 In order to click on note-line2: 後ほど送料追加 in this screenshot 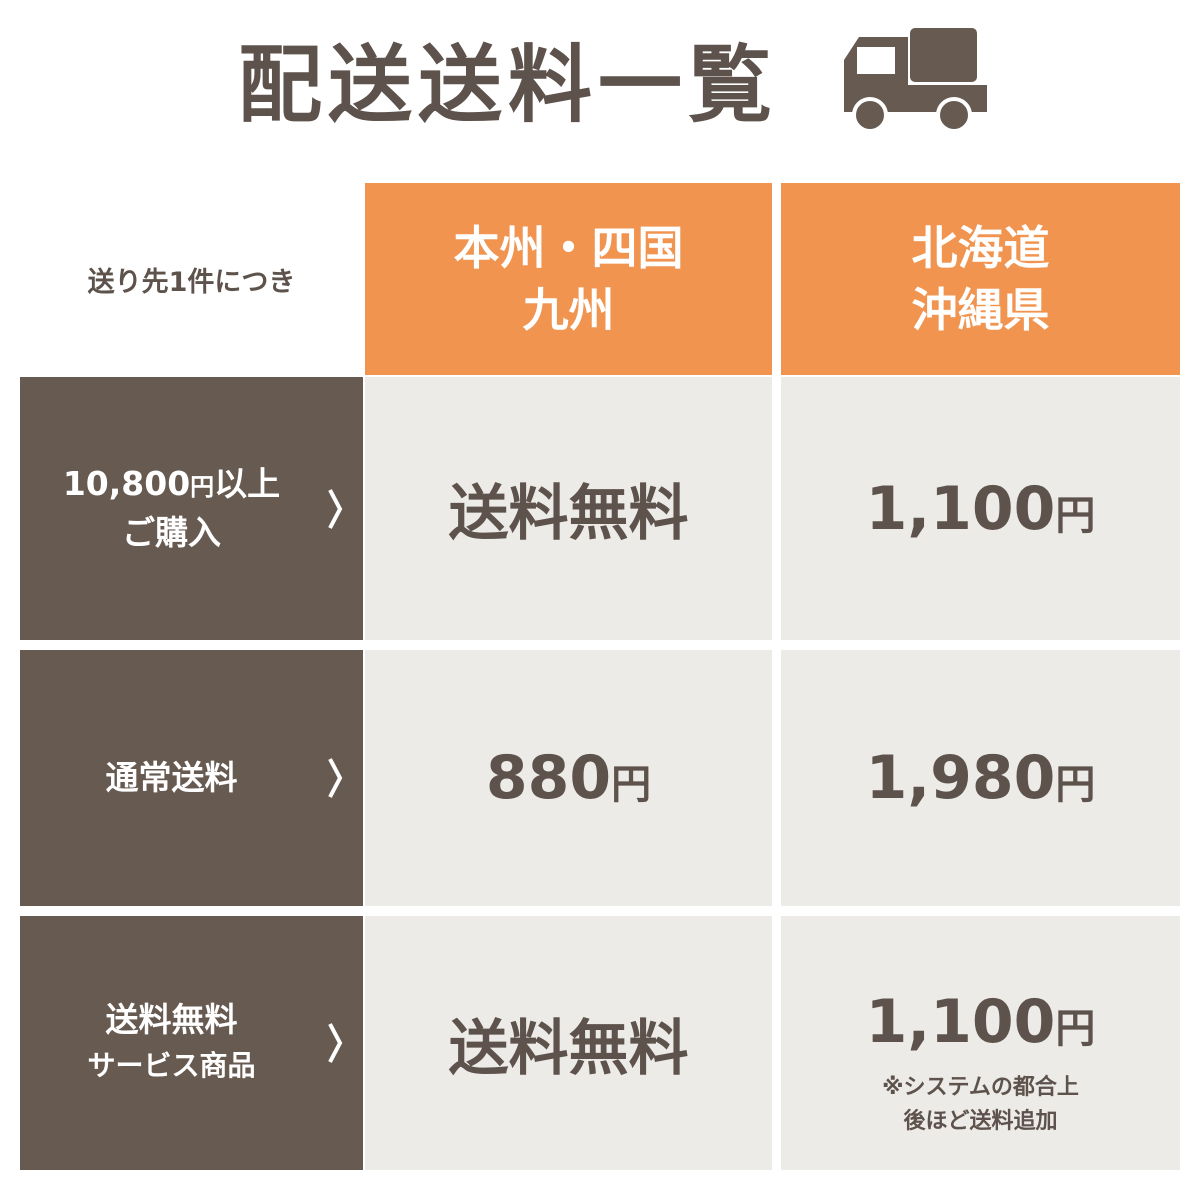, I will do `click(980, 1121)`.